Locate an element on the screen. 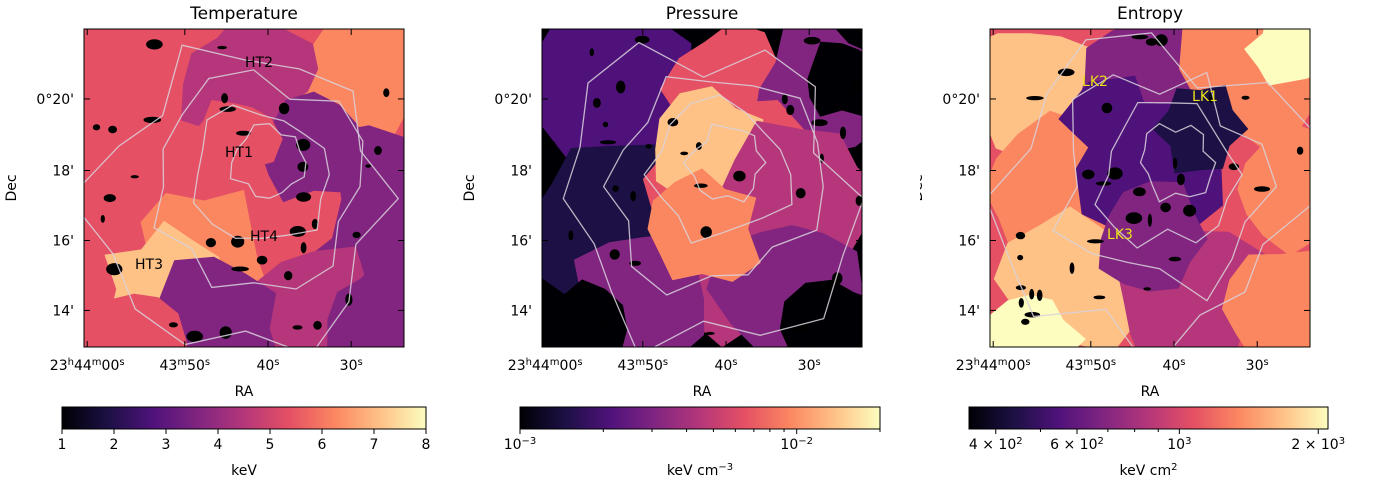  y-axis-label: Dec is located at coordinates (923, 187).